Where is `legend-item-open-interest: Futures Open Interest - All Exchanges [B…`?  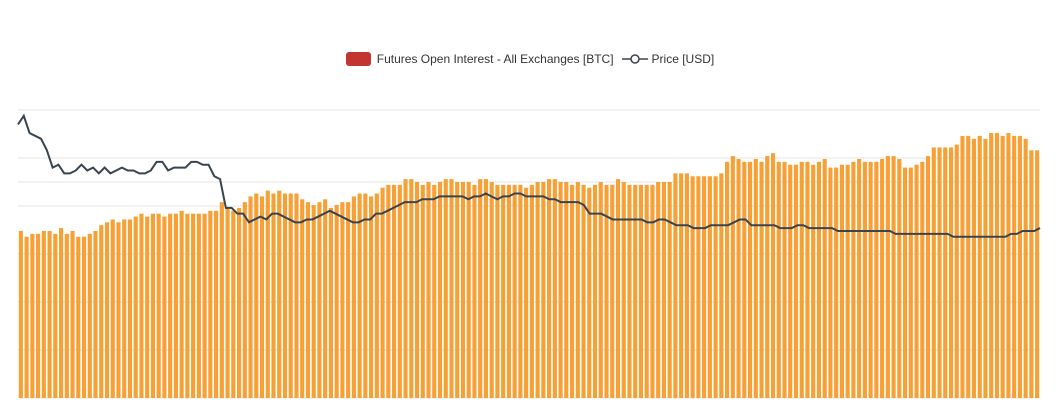 legend-item-open-interest: Futures Open Interest - All Exchanges [B… is located at coordinates (479, 59).